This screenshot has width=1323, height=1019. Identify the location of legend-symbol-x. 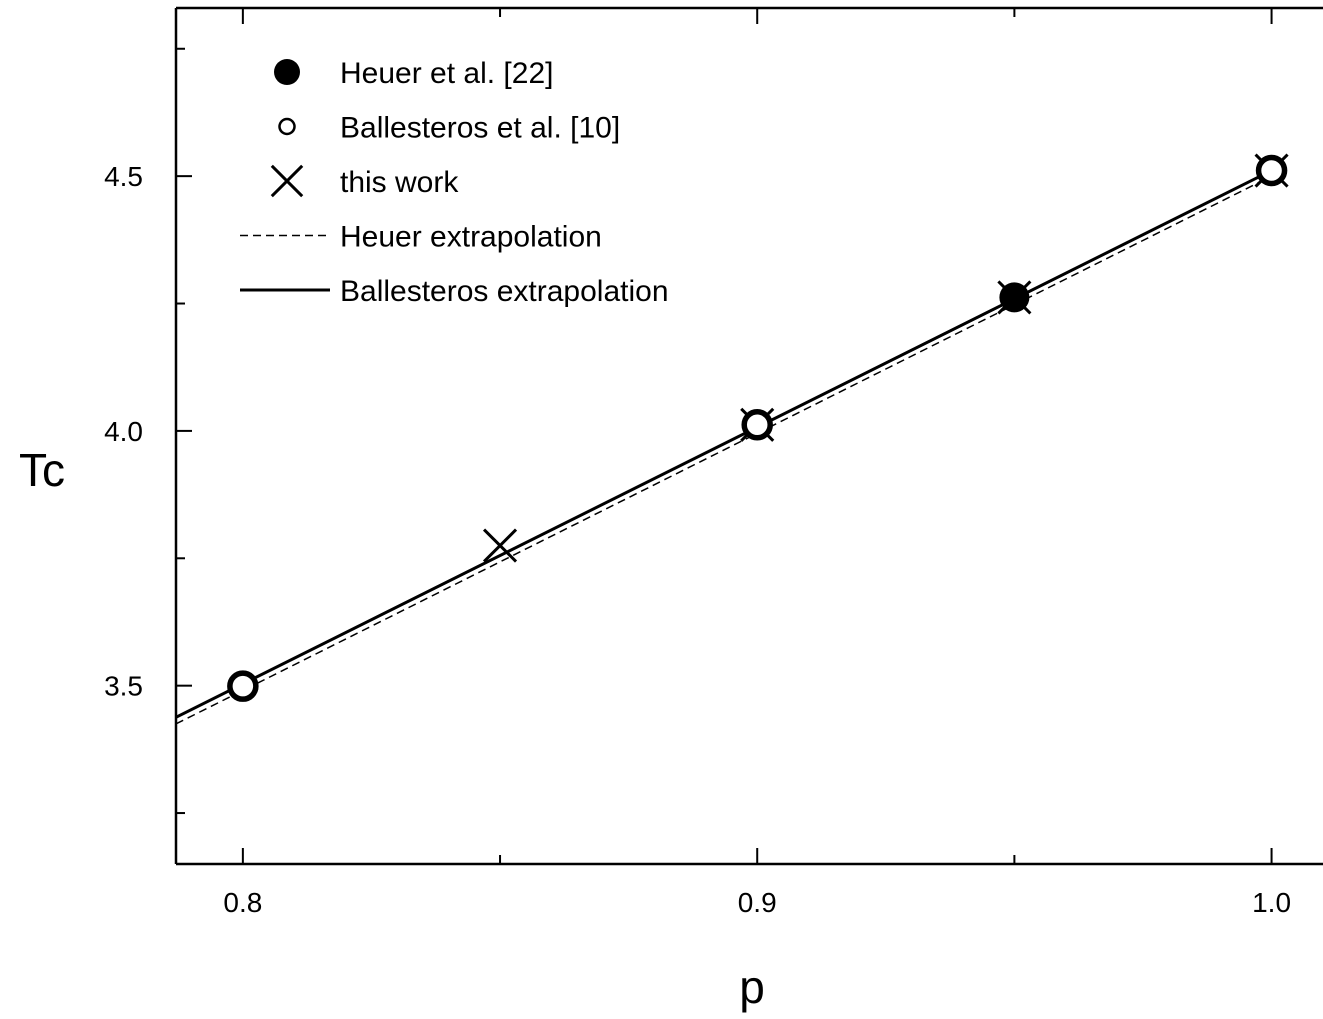
(287, 181).